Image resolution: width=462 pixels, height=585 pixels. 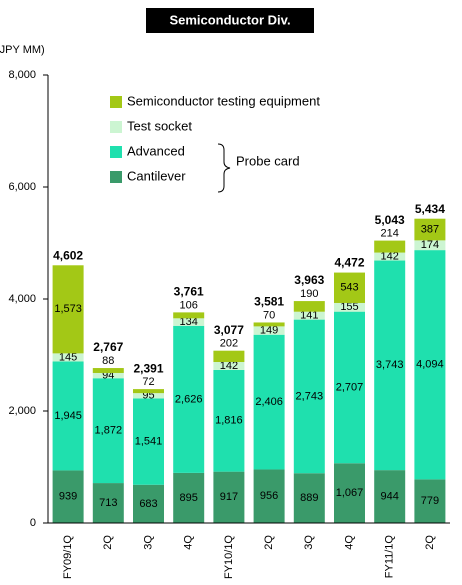 What do you see at coordinates (33, 523) in the screenshot?
I see `y-tick-label: 0` at bounding box center [33, 523].